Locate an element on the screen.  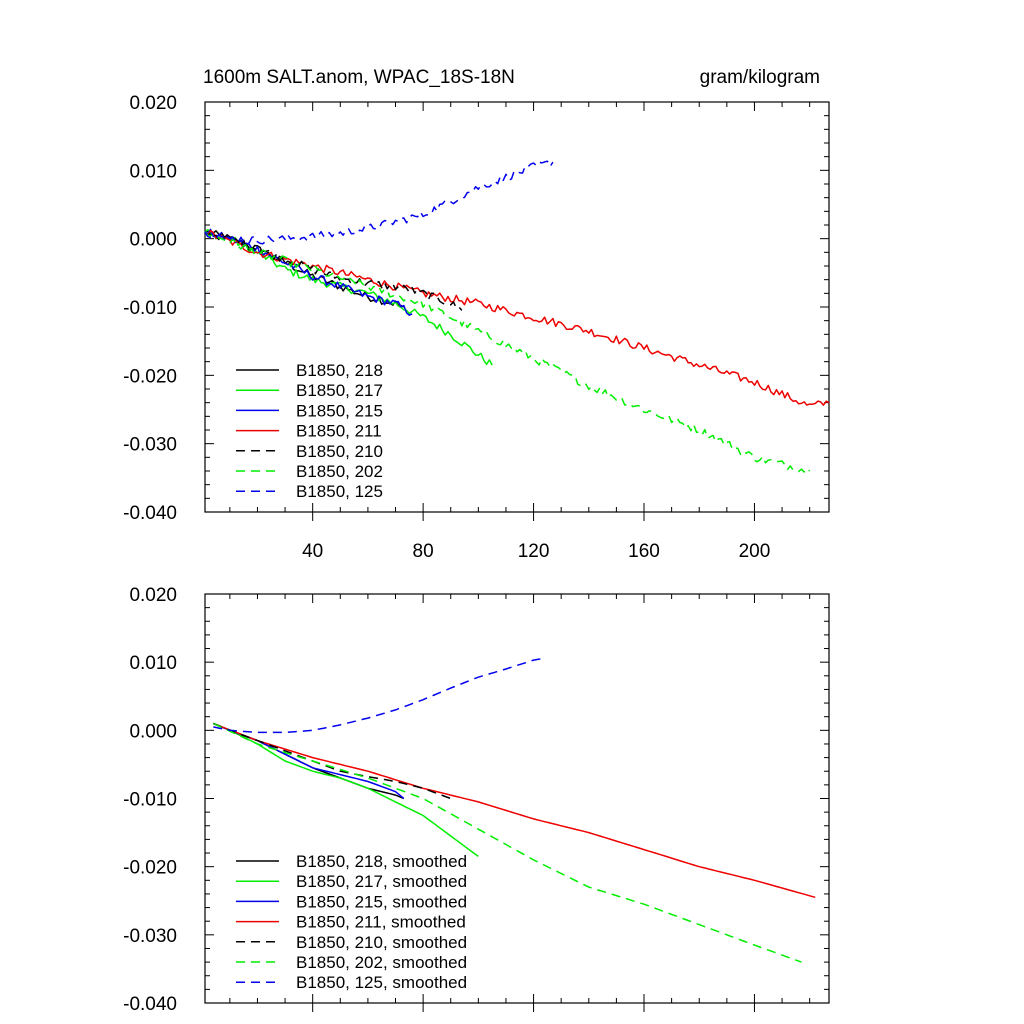
legend-label: B1850, 202 is located at coordinates (339, 471).